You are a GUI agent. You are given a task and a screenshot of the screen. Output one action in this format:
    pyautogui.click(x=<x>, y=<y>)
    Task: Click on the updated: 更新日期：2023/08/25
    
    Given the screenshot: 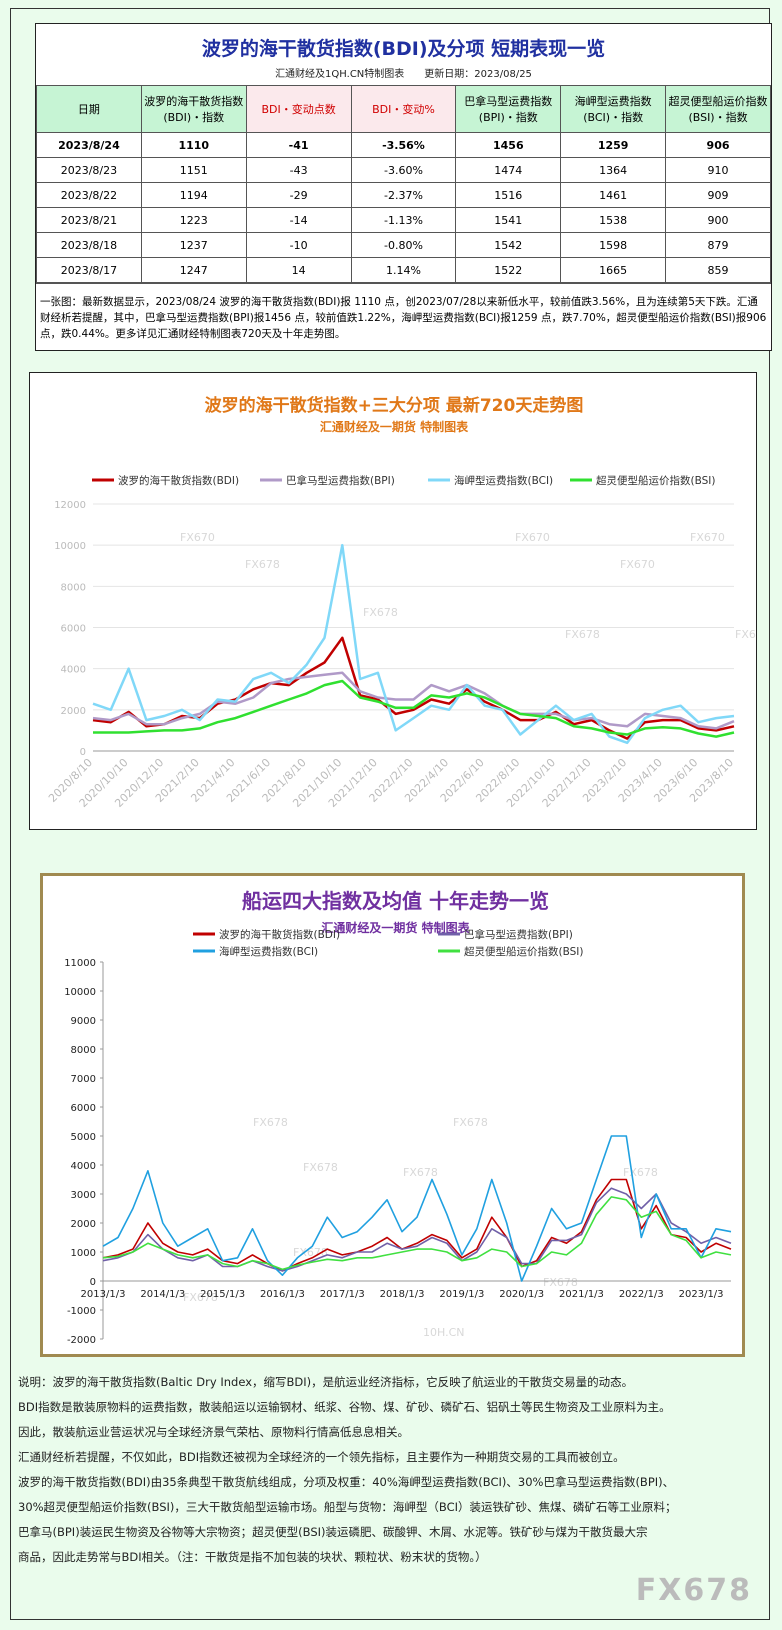 What is the action you would take?
    pyautogui.click(x=478, y=74)
    